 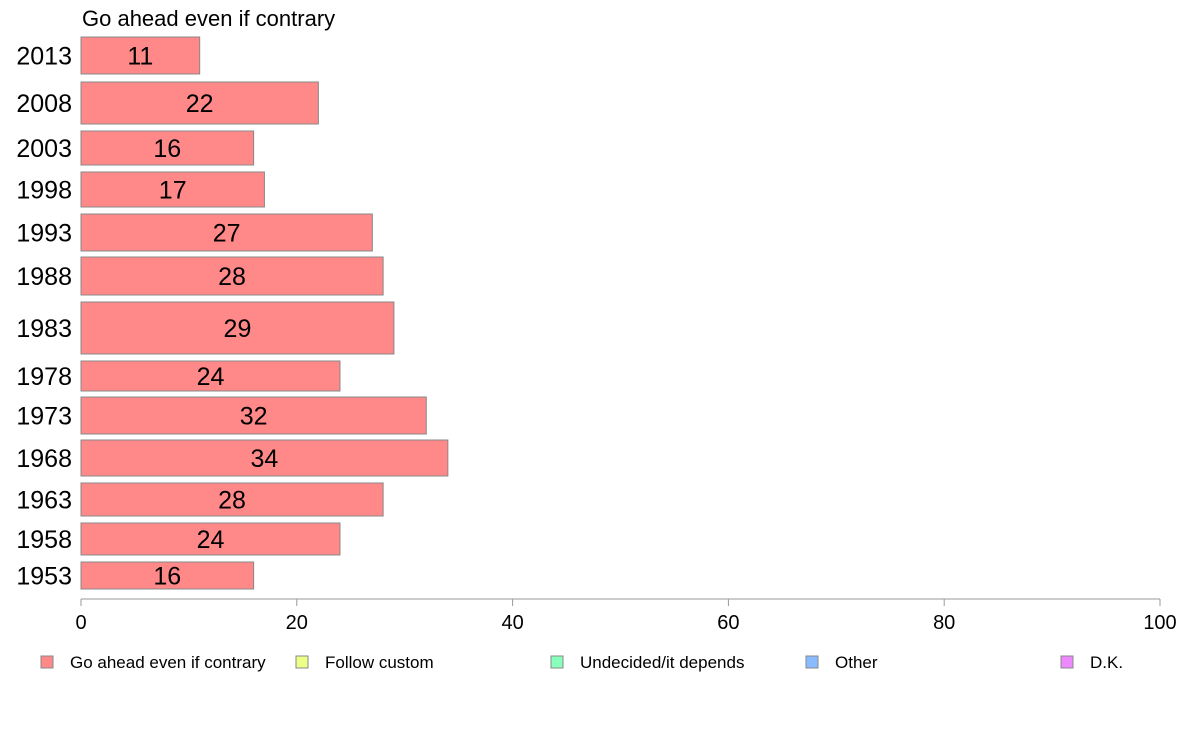 What do you see at coordinates (44, 377) in the screenshot?
I see `year-label: 1978` at bounding box center [44, 377].